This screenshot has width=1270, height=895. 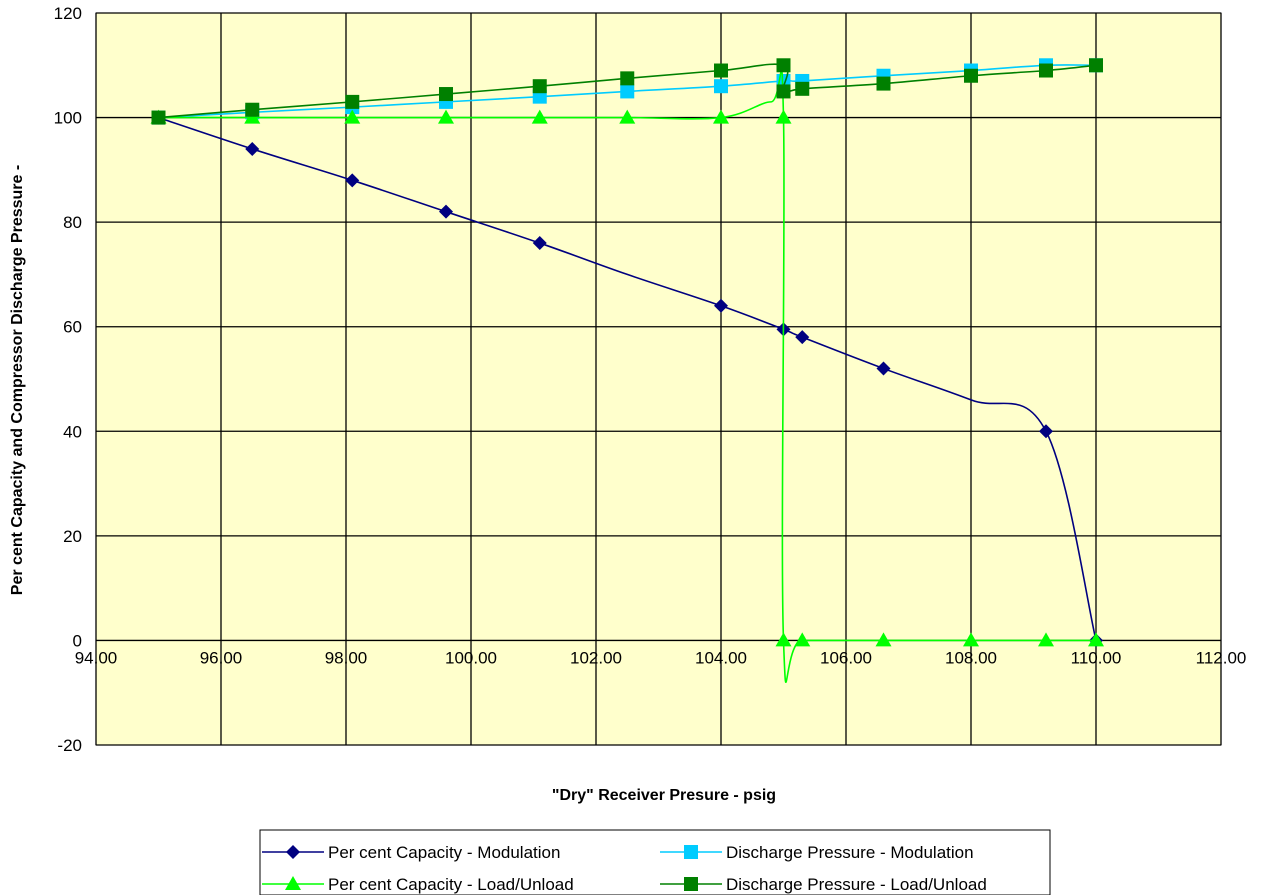 I want to click on legend-item: Discharge Pressure - Modulation, so click(x=817, y=852).